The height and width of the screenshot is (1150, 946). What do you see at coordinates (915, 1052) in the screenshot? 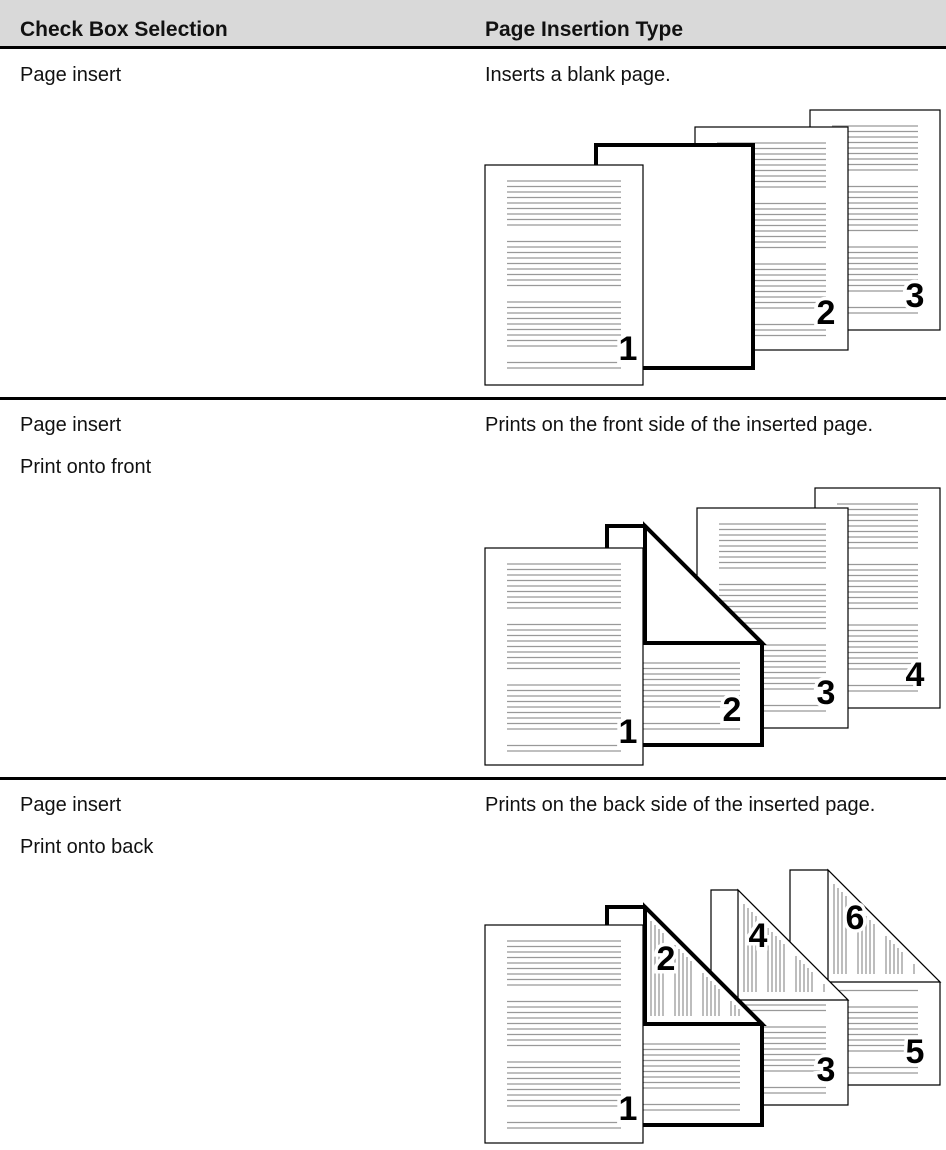
I see `page-number: 5` at bounding box center [915, 1052].